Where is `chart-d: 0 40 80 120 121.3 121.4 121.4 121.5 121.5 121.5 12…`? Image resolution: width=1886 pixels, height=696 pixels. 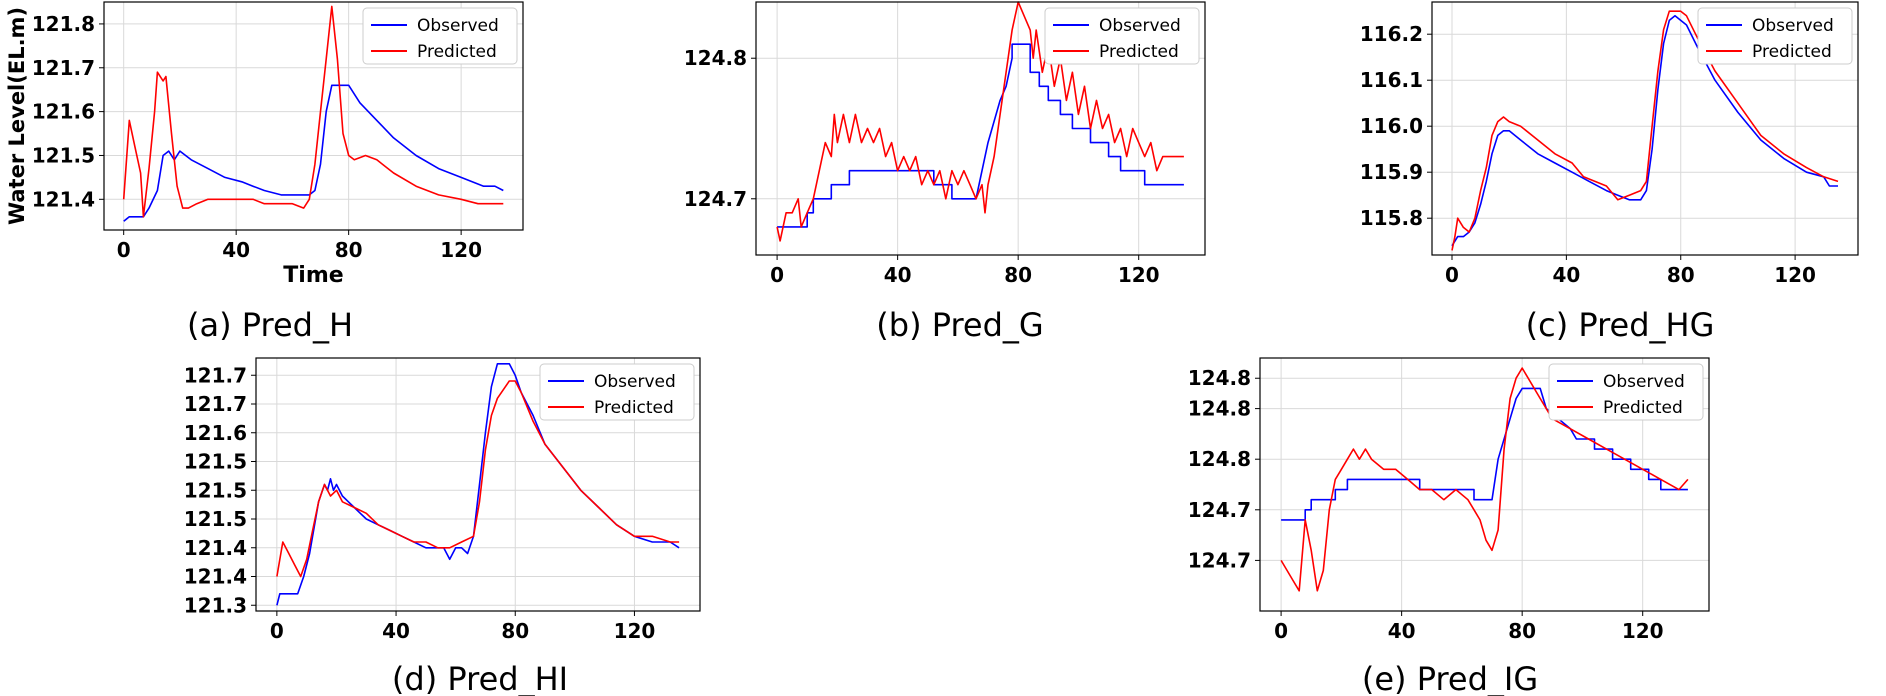 chart-d: 0 40 80 120 121.3 121.4 121.4 121.5 121.5 121.5 12… is located at coordinates (442, 526).